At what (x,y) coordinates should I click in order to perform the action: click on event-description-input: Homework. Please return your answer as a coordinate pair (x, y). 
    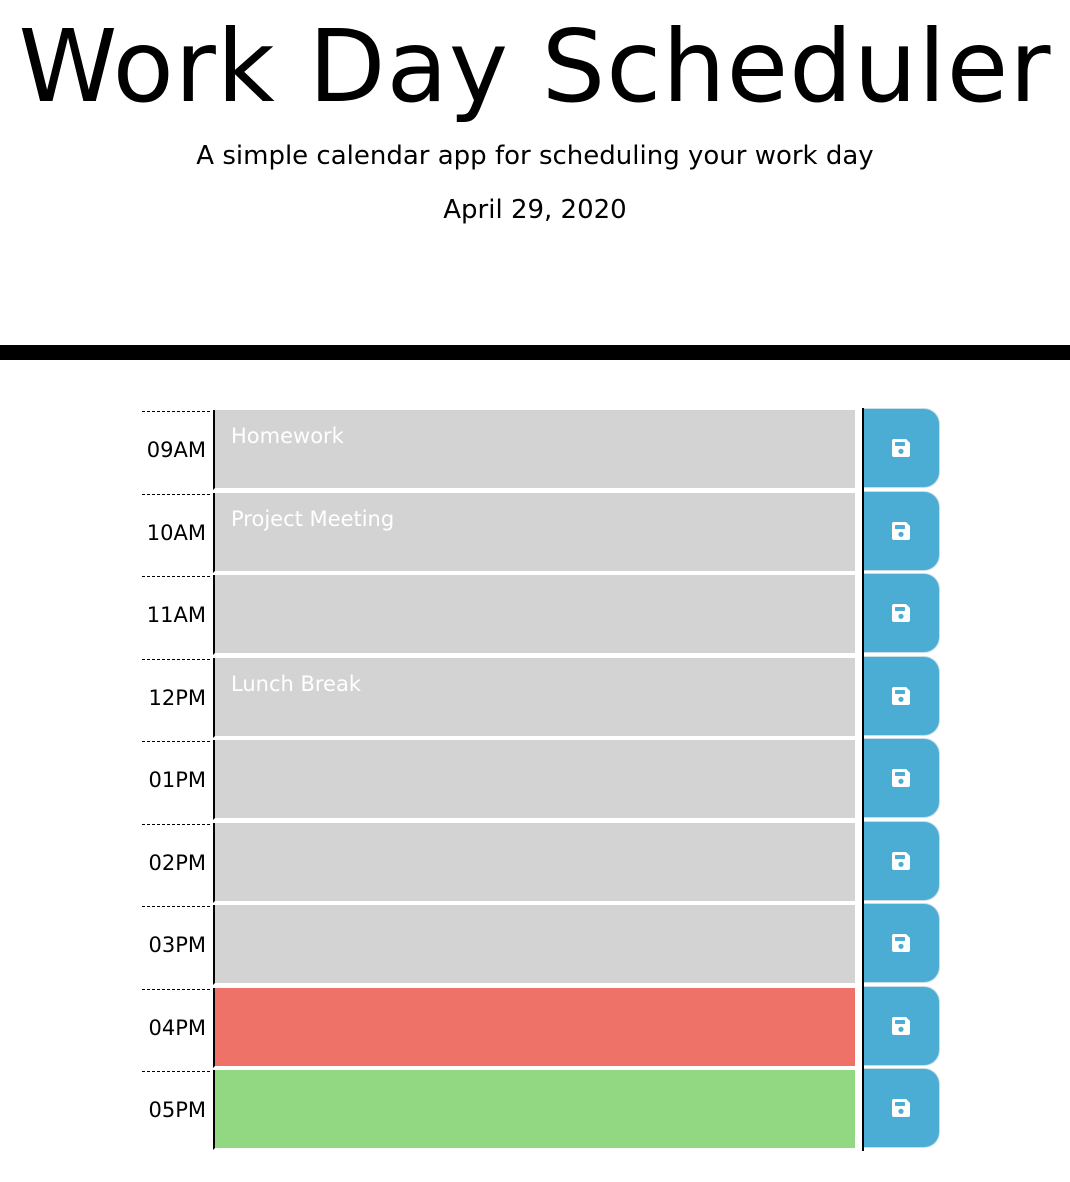
    Looking at the image, I should click on (535, 450).